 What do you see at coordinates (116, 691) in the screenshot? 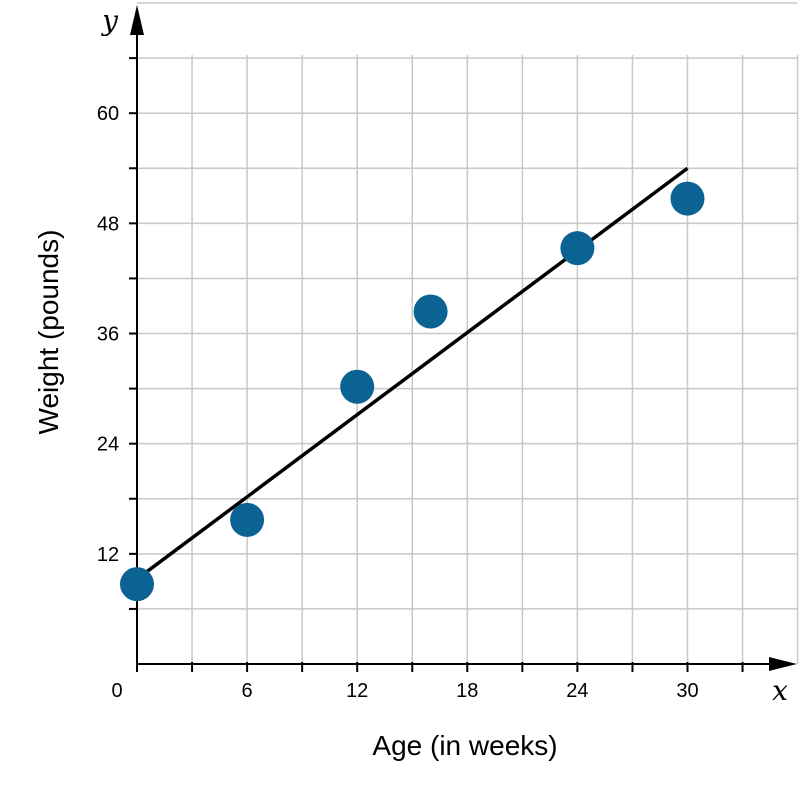
I see `x-tick-label: 0` at bounding box center [116, 691].